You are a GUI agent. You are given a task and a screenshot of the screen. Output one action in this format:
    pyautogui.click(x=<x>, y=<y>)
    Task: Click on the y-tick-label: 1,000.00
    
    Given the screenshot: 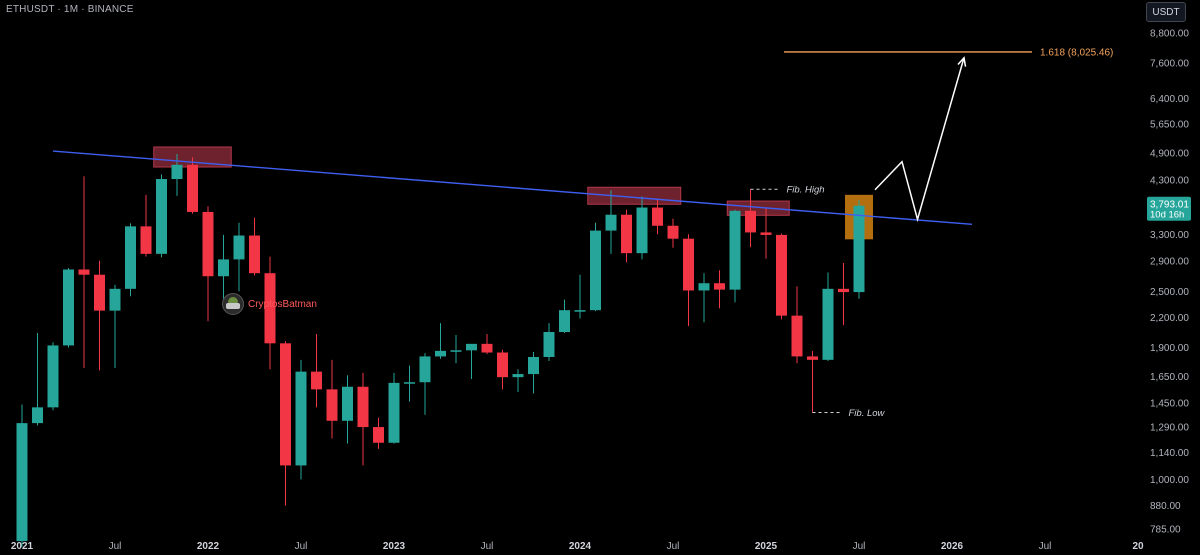 What is the action you would take?
    pyautogui.click(x=1169, y=480)
    